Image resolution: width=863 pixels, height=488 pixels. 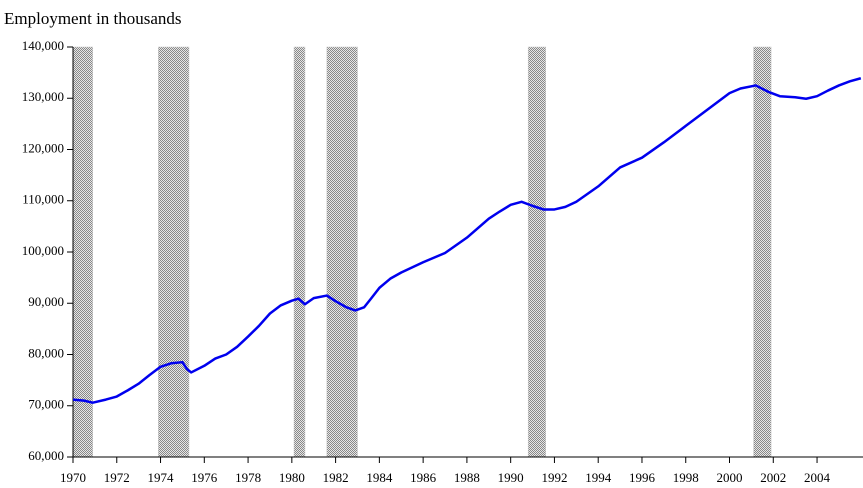 What do you see at coordinates (93, 18) in the screenshot?
I see `chart-title: Employment in thousands` at bounding box center [93, 18].